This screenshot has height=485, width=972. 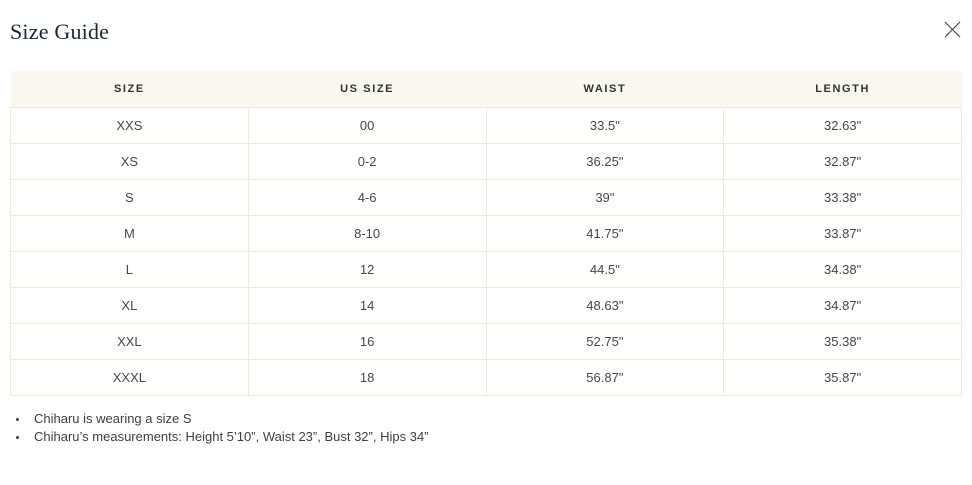 I want to click on column-header: US SIZE, so click(x=367, y=89).